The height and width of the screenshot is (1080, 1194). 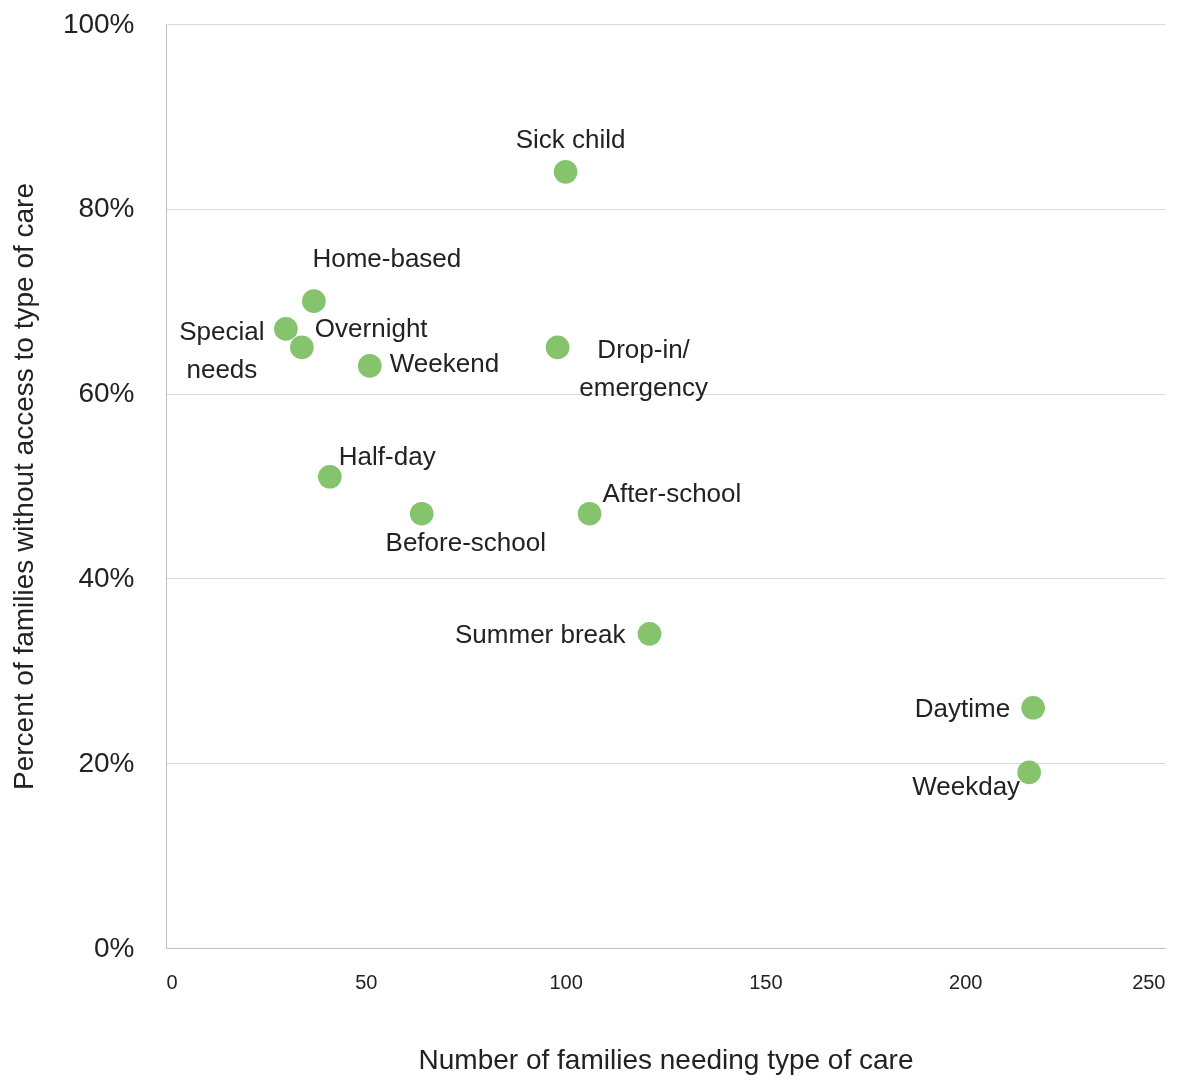 What do you see at coordinates (387, 455) in the screenshot?
I see `annotation: Half-day` at bounding box center [387, 455].